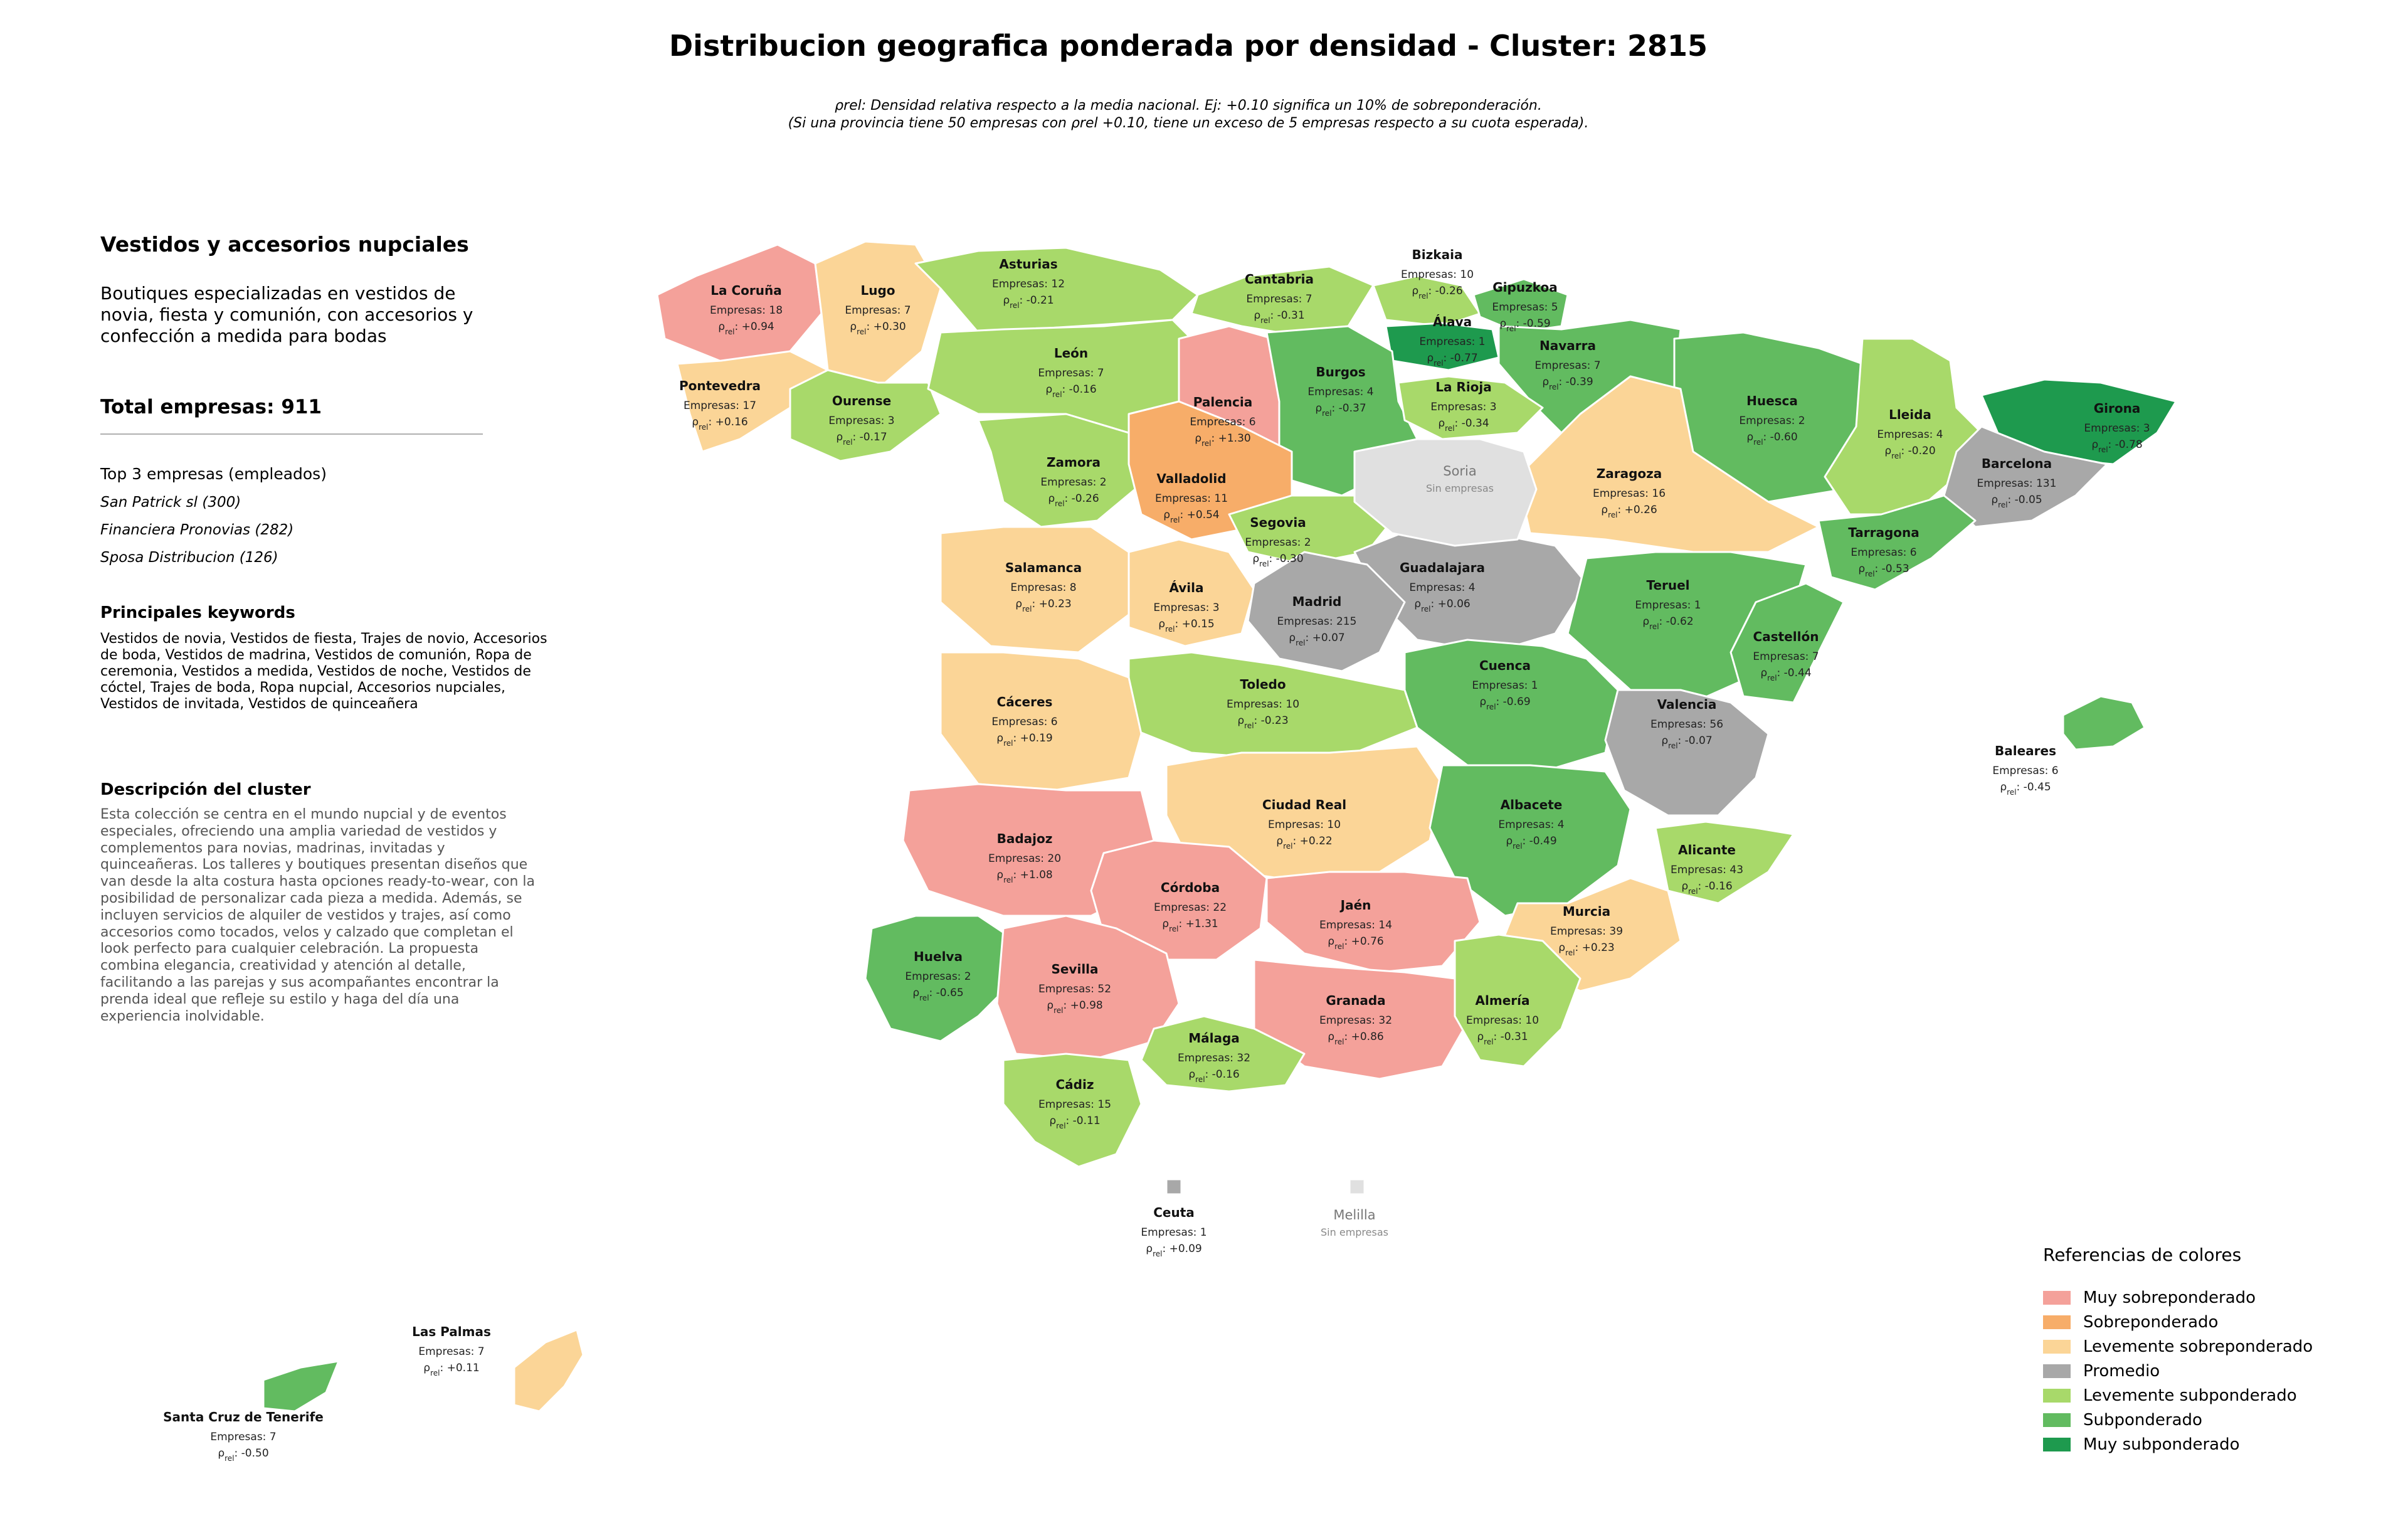 Image resolution: width=2408 pixels, height=1528 pixels. What do you see at coordinates (1910, 414) in the screenshot?
I see `province-name-label: Lleida` at bounding box center [1910, 414].